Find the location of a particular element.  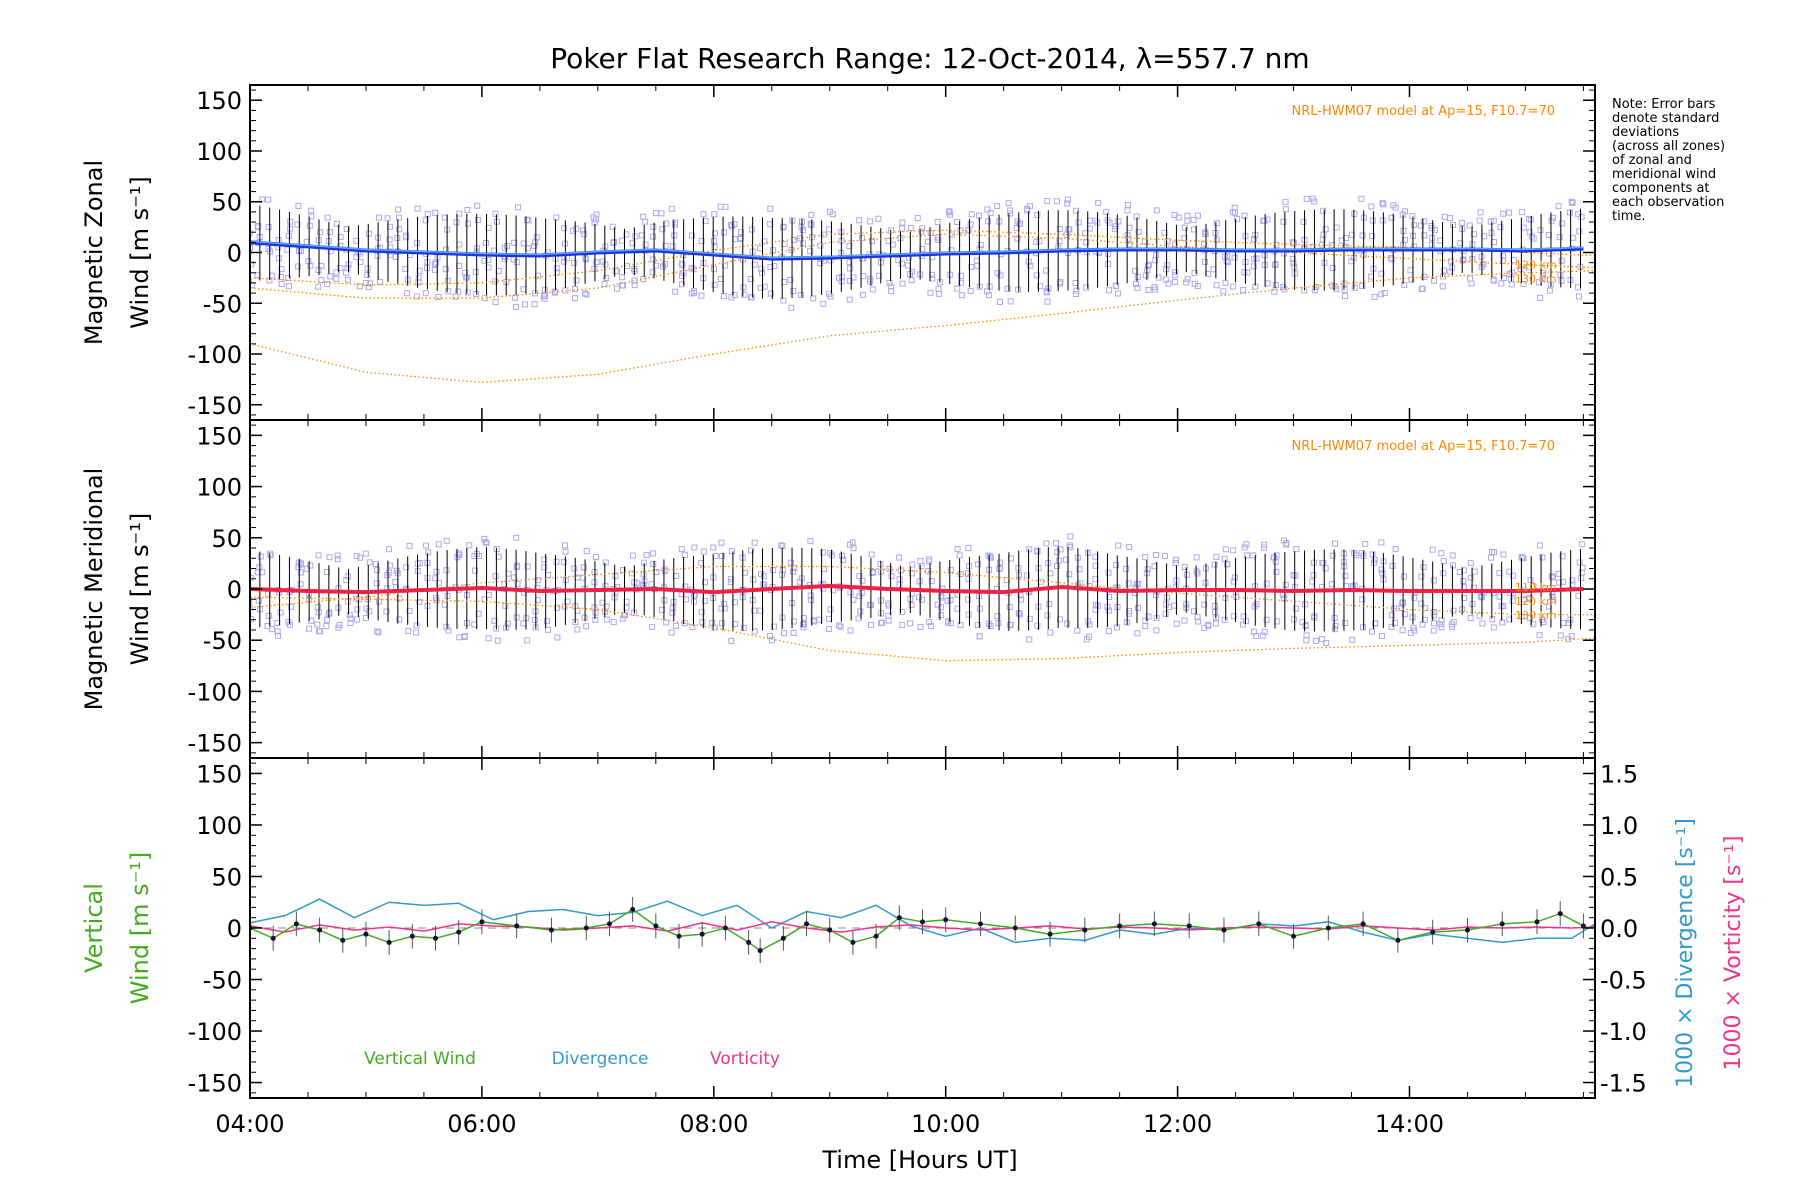

mean-wind-highlight is located at coordinates (917, 249).